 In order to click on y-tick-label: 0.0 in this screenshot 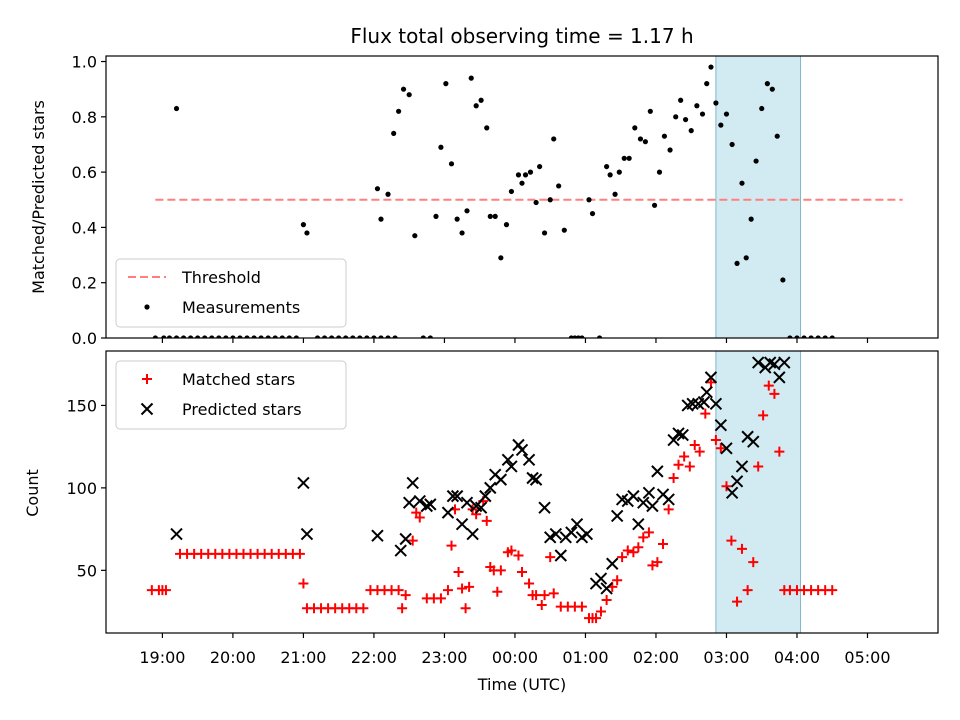, I will do `click(84, 338)`.